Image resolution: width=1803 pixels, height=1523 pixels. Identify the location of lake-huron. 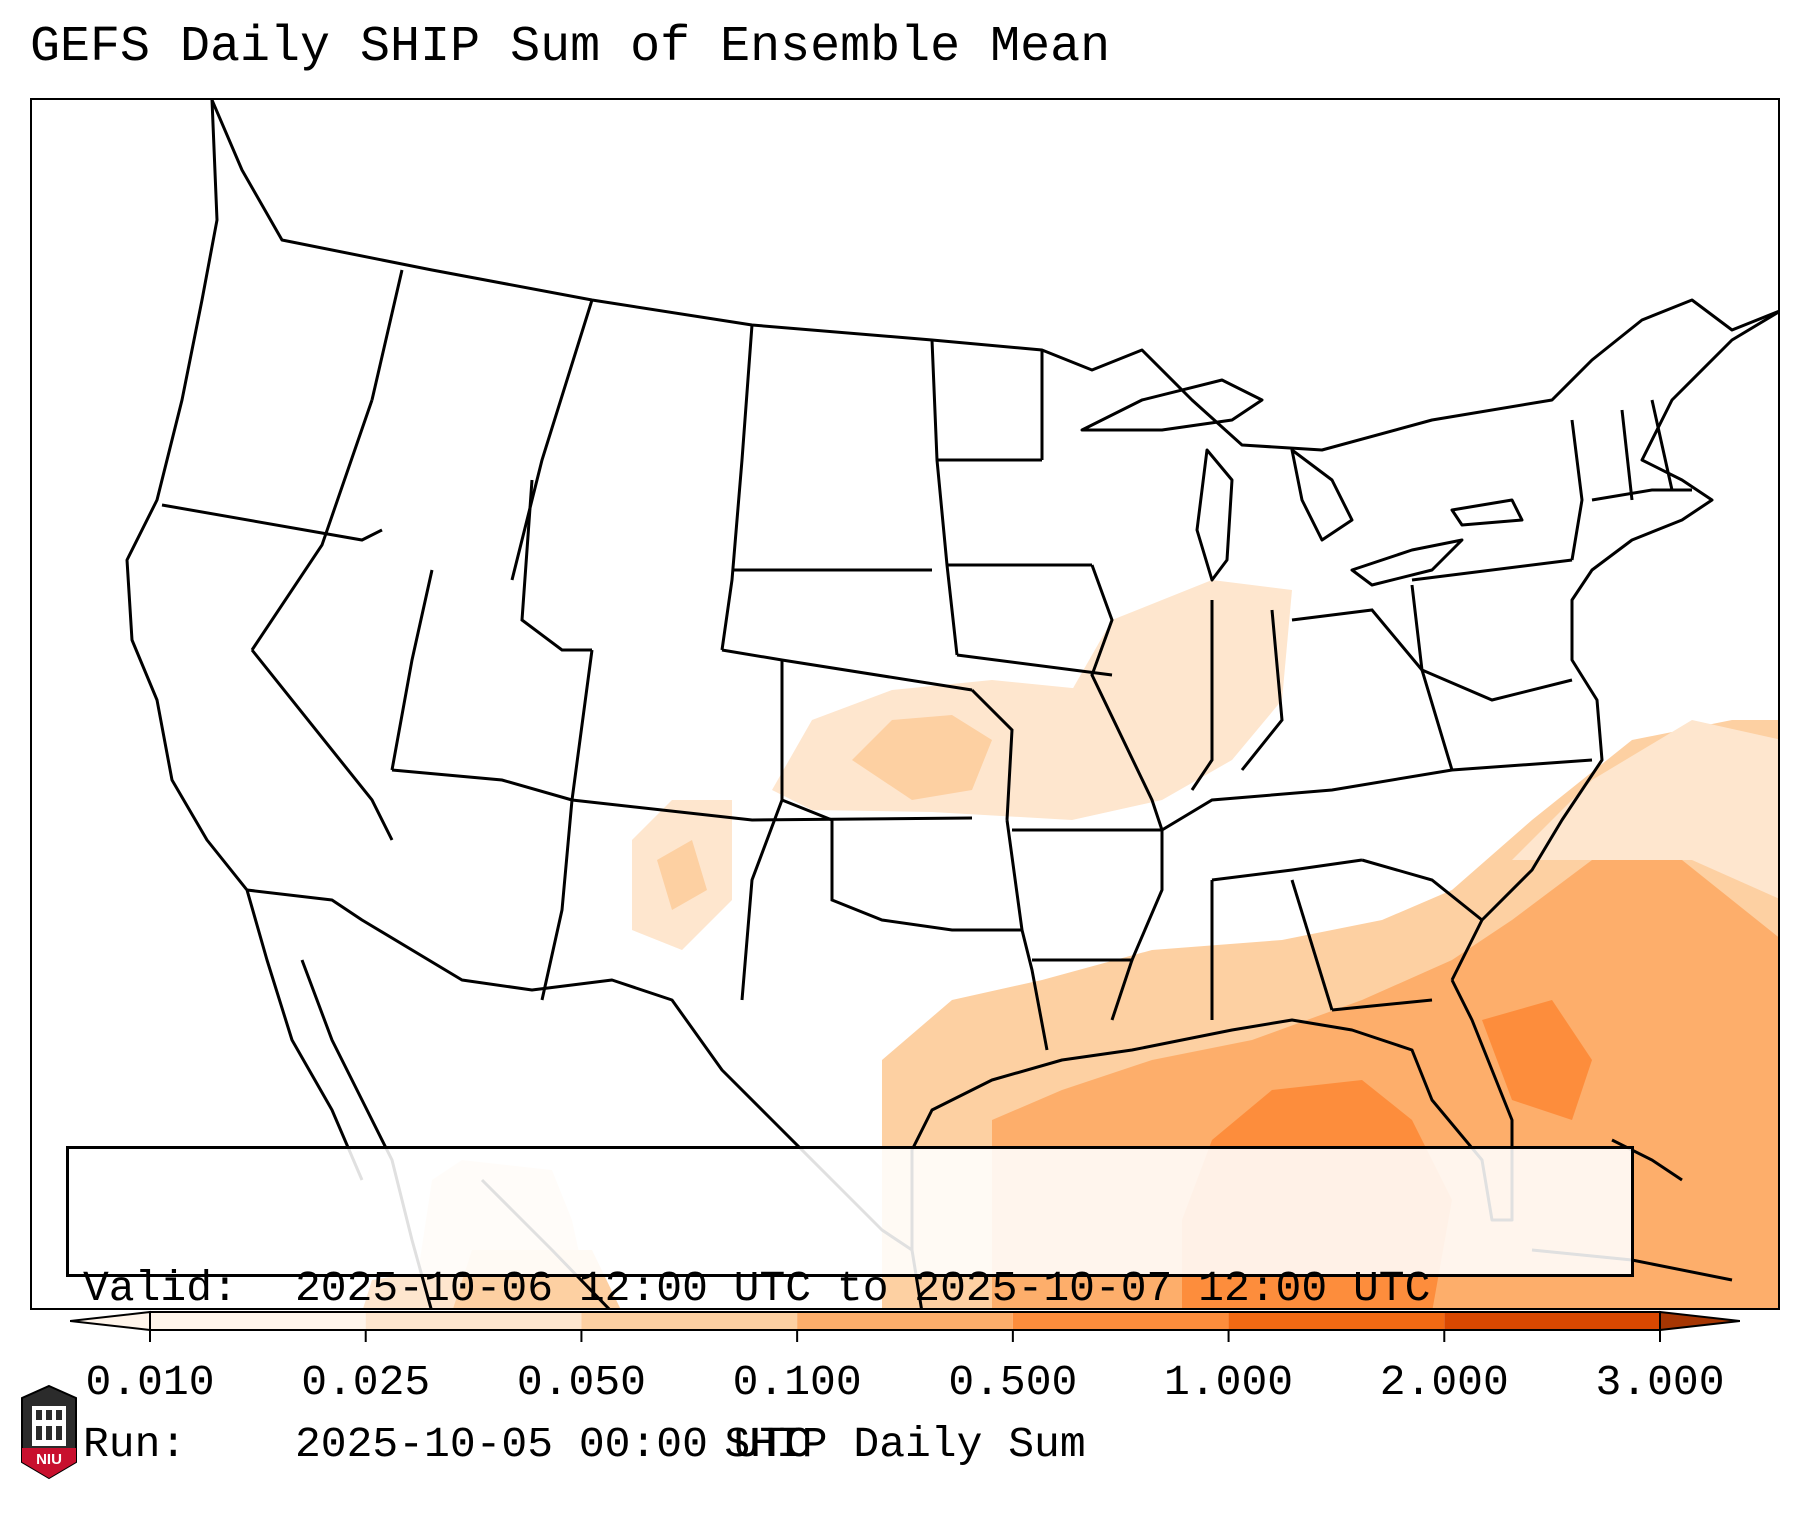
(1322, 495).